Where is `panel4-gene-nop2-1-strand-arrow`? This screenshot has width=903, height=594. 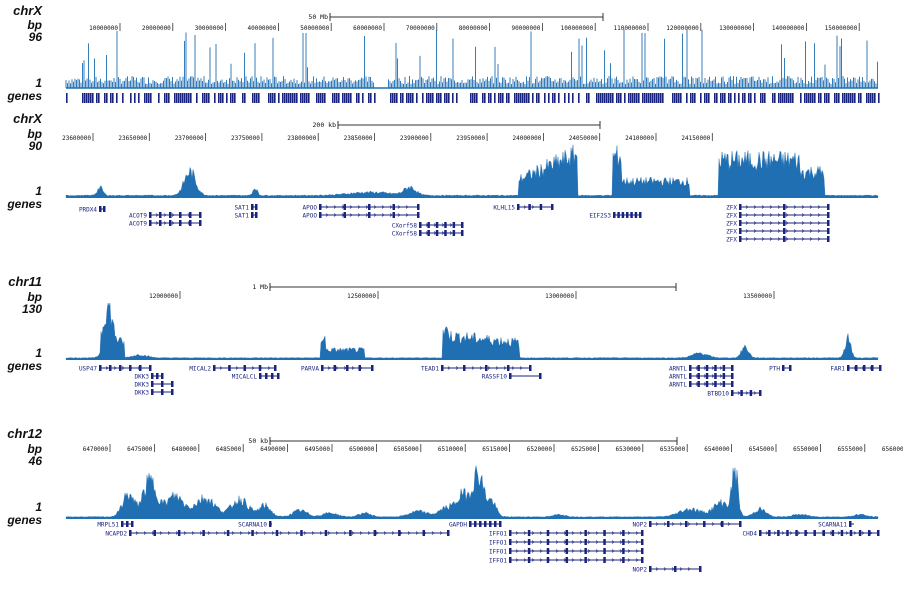 panel4-gene-nop2-1-strand-arrow is located at coordinates (729, 524).